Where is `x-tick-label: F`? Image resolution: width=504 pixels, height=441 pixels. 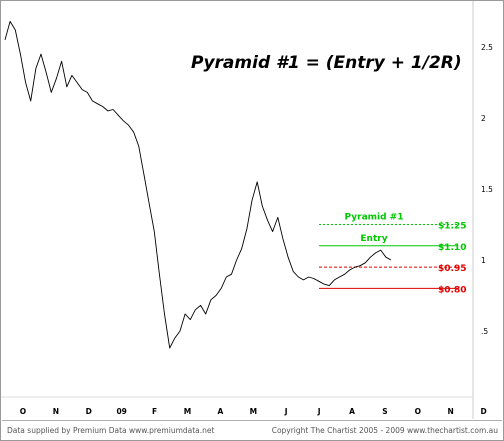
x-tick-label: F is located at coordinates (154, 411).